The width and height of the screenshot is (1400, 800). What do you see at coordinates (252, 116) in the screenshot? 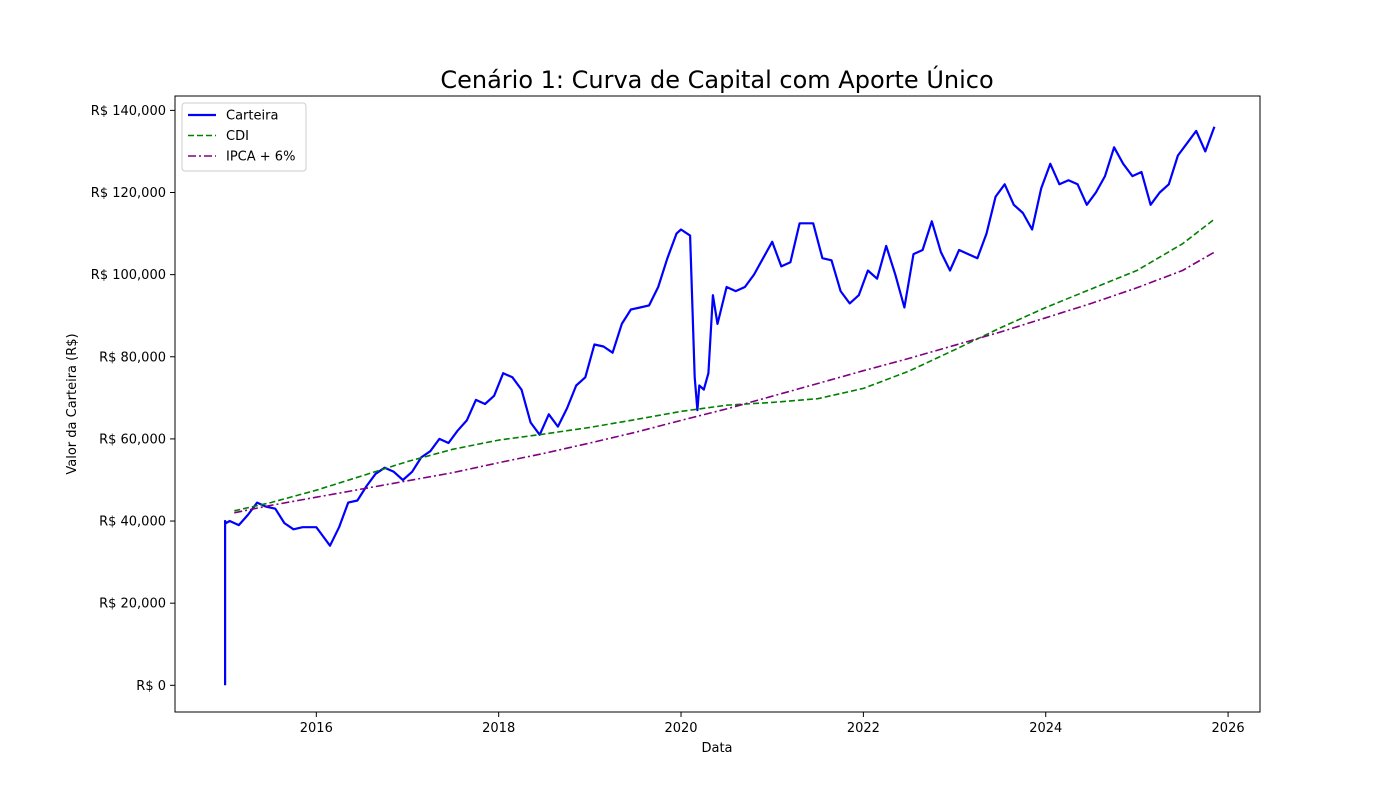
I see `legend-label: Carteira` at bounding box center [252, 116].